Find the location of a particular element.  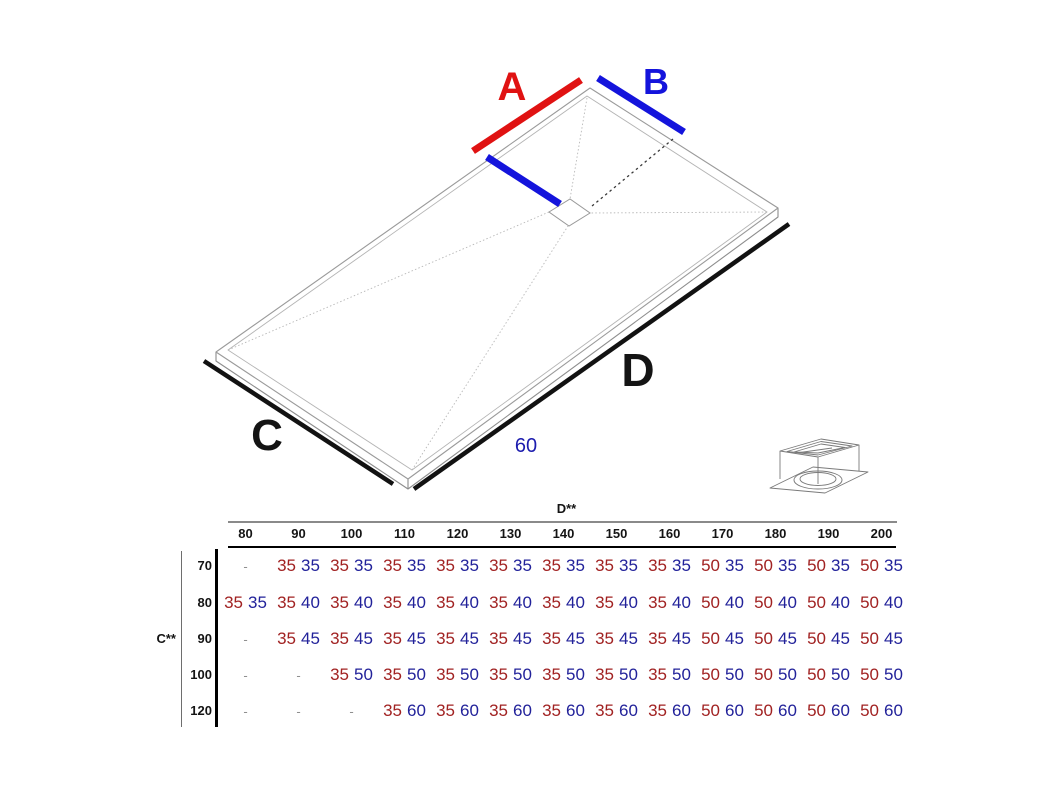

size-cell-120x130: 35 60 is located at coordinates (510, 711).